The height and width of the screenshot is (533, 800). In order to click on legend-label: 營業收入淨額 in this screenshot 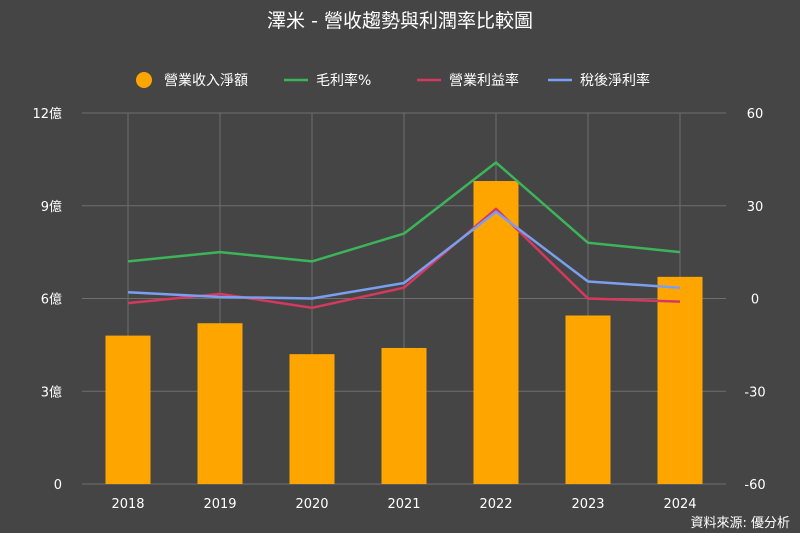, I will do `click(206, 81)`.